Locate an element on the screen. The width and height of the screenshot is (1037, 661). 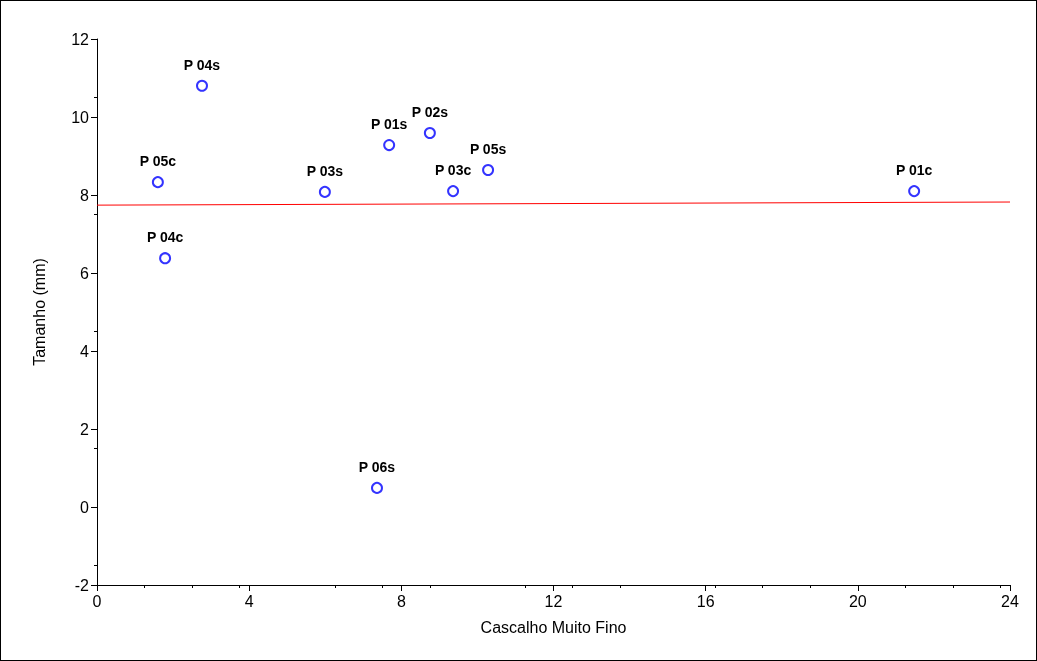
y-tick-label: 12 is located at coordinates (80, 39).